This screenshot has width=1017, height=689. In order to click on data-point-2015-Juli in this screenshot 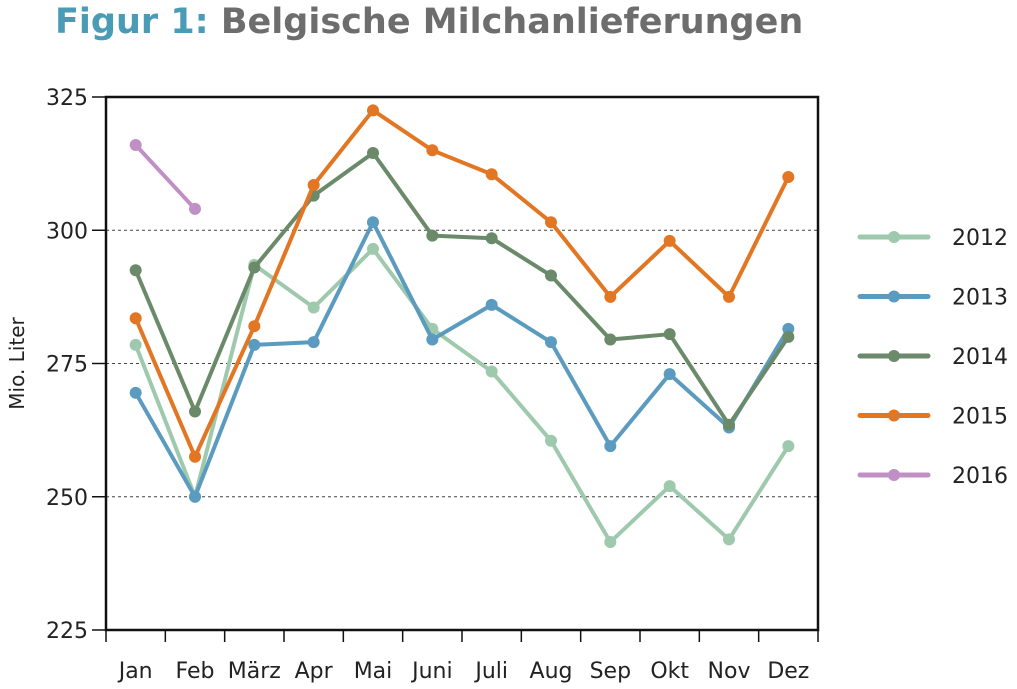, I will do `click(491, 174)`.